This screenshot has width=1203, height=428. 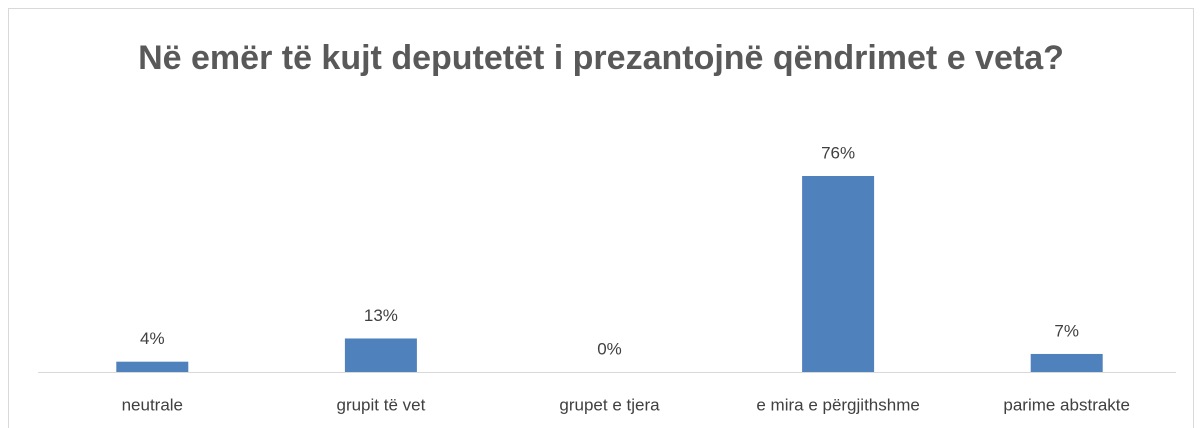 What do you see at coordinates (609, 348) in the screenshot?
I see `data-label: 0%` at bounding box center [609, 348].